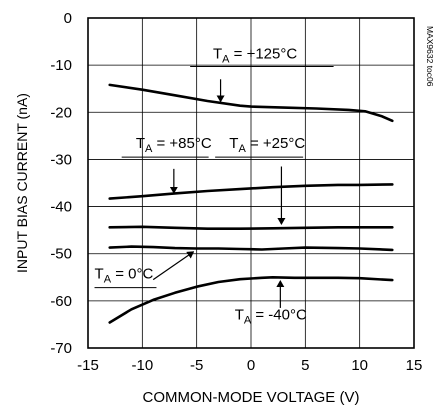 The height and width of the screenshot is (410, 439). What do you see at coordinates (61, 301) in the screenshot?
I see `y-tick-label: -60` at bounding box center [61, 301].